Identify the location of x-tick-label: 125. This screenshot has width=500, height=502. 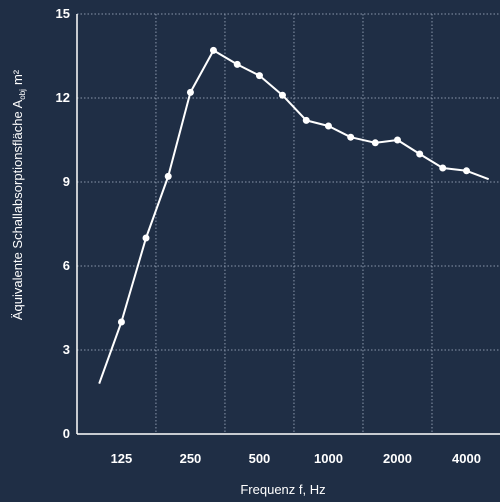
(122, 458).